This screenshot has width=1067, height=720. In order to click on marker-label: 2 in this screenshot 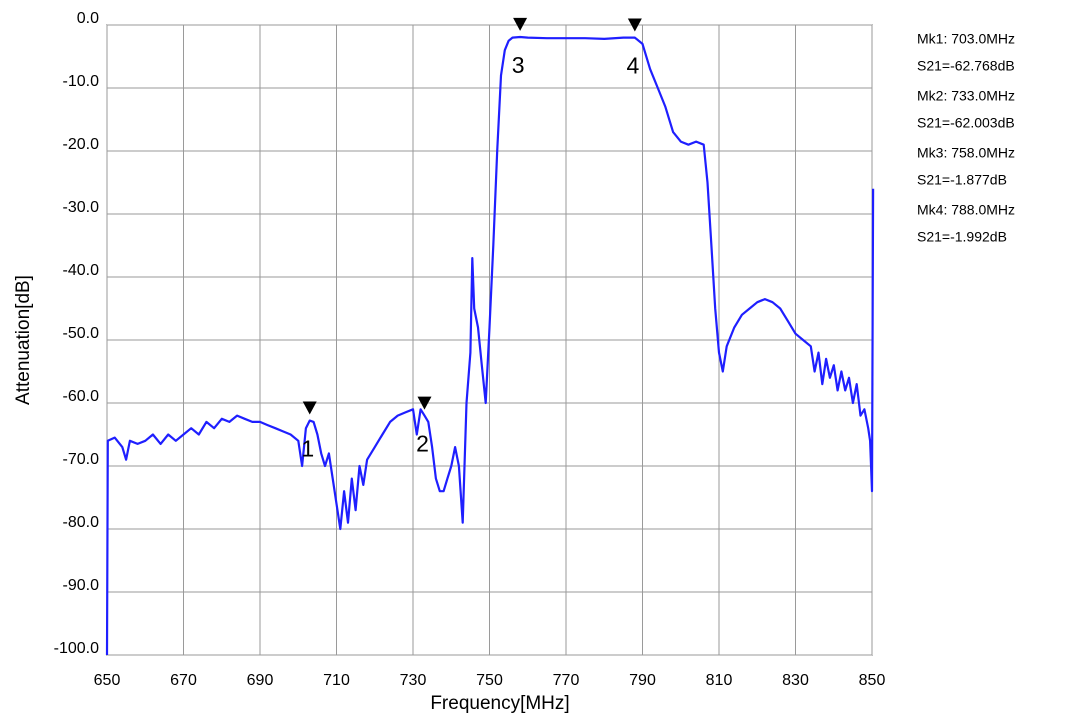, I will do `click(422, 444)`.